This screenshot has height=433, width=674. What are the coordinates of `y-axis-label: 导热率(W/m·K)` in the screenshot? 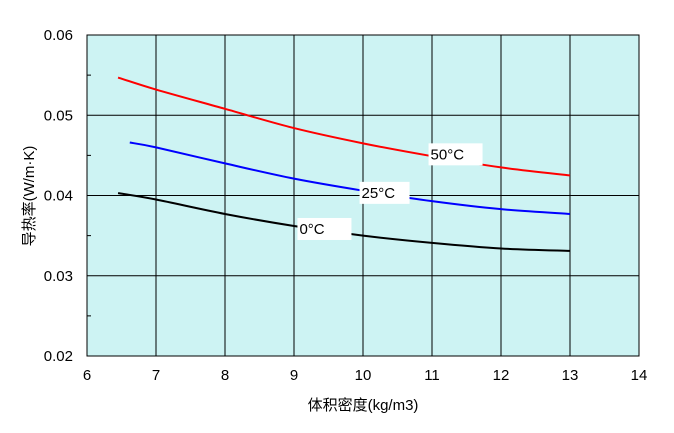 It's located at (29, 196).